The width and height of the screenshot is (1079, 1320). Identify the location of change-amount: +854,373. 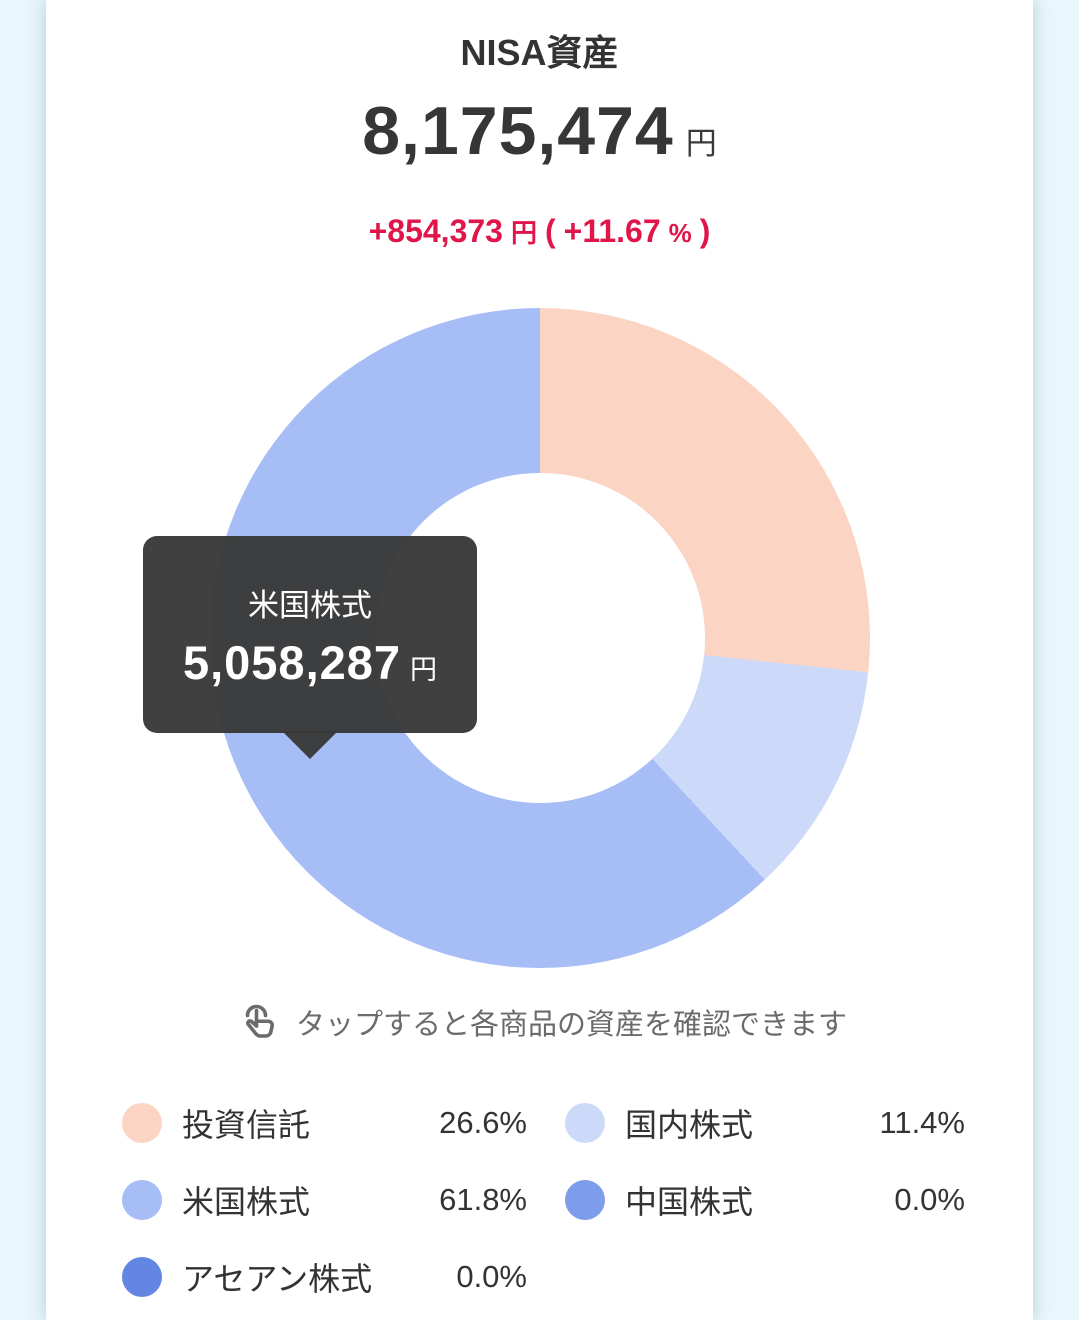
(435, 231).